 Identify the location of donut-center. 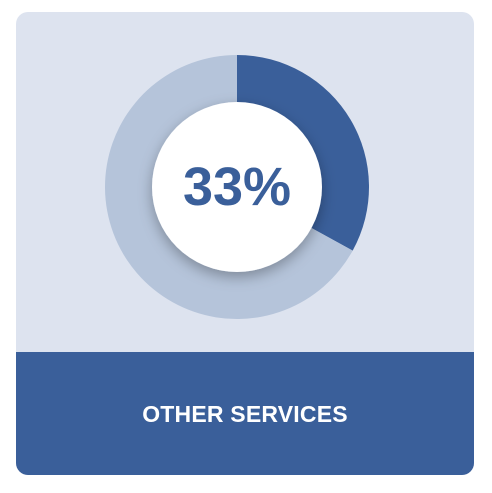
(237, 187).